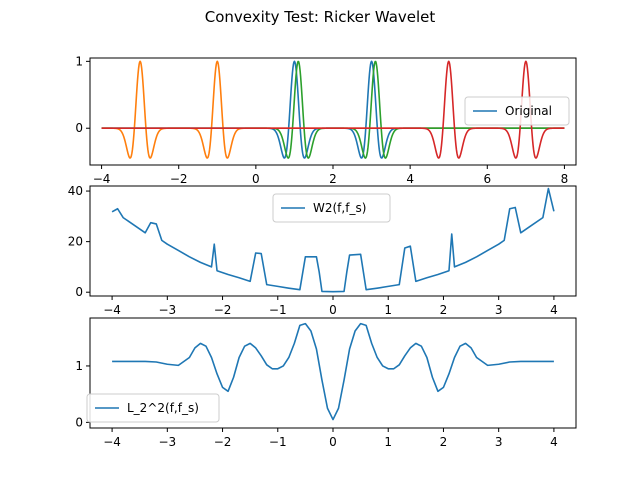 The height and width of the screenshot is (480, 640). What do you see at coordinates (75, 191) in the screenshot?
I see `y-tick-label: 40` at bounding box center [75, 191].